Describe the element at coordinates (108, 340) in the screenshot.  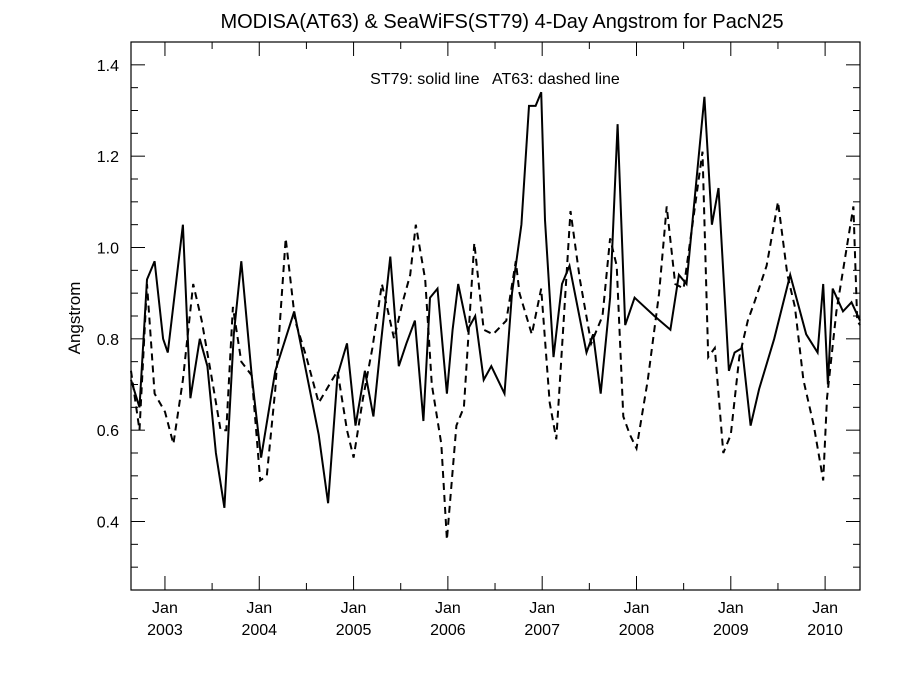
I see `y-tick-label: 0.8` at that location.